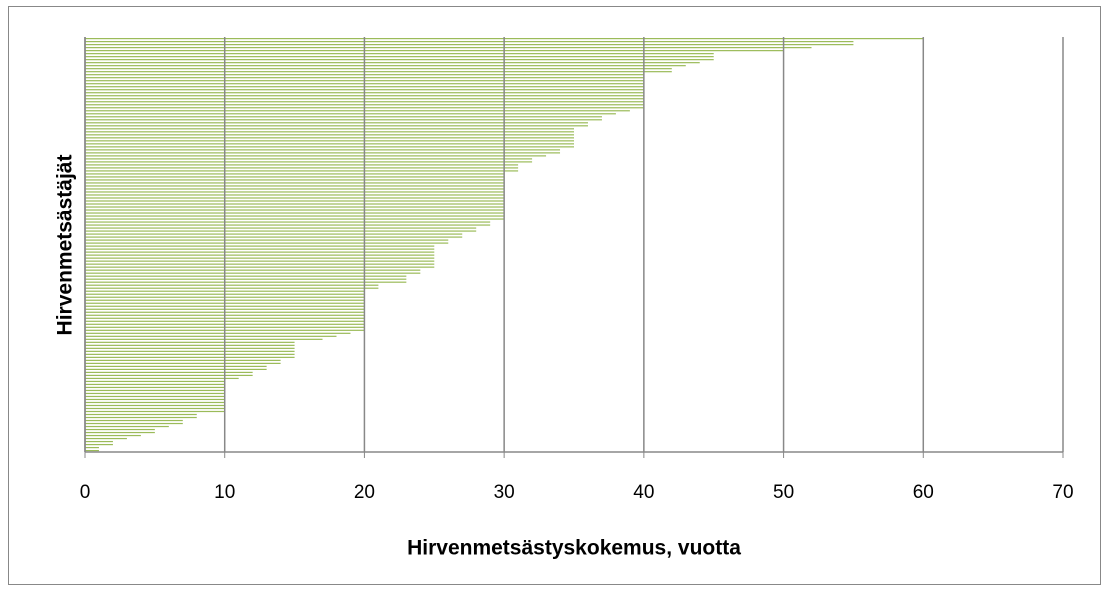 This screenshot has height=591, width=1108. Describe the element at coordinates (1062, 492) in the screenshot. I see `x-tick-label: 70` at that location.